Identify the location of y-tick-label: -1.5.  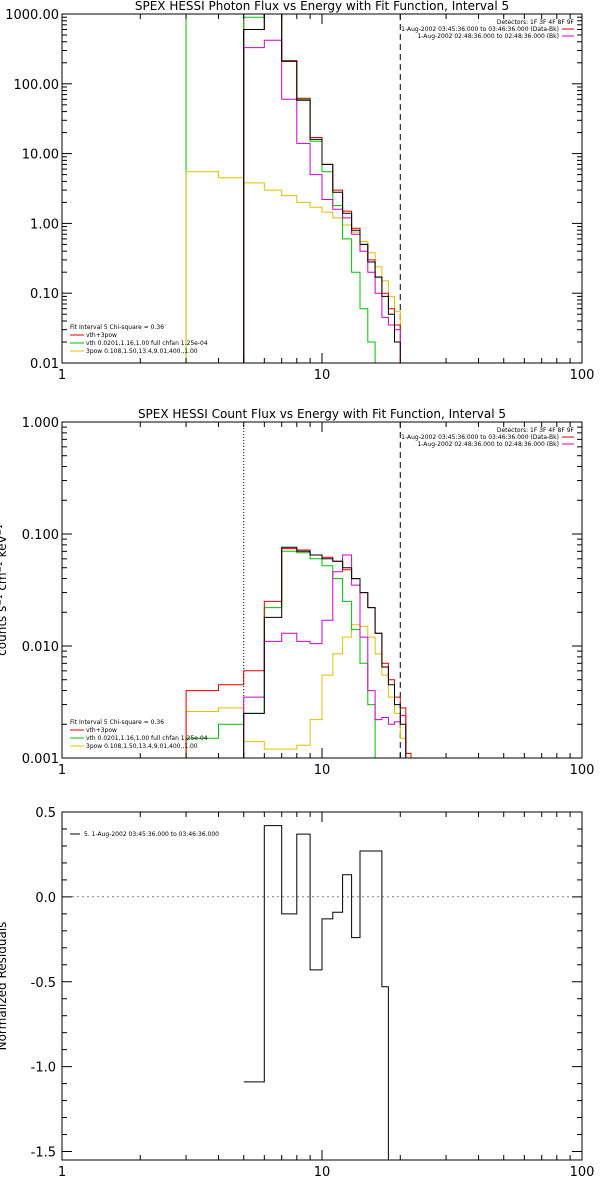
(43, 1153).